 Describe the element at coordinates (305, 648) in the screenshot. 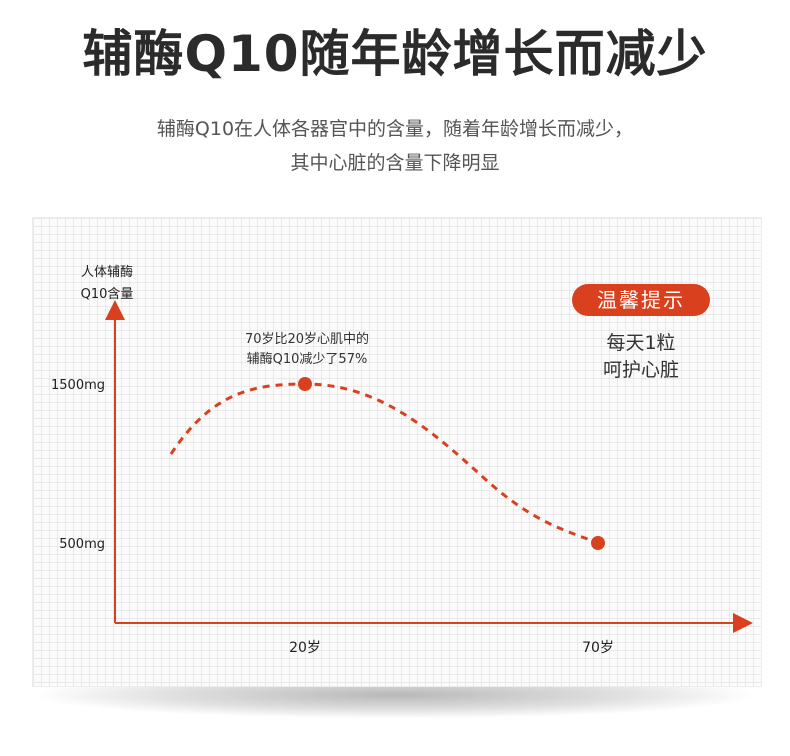

I see `x-tick-label: 20岁` at that location.